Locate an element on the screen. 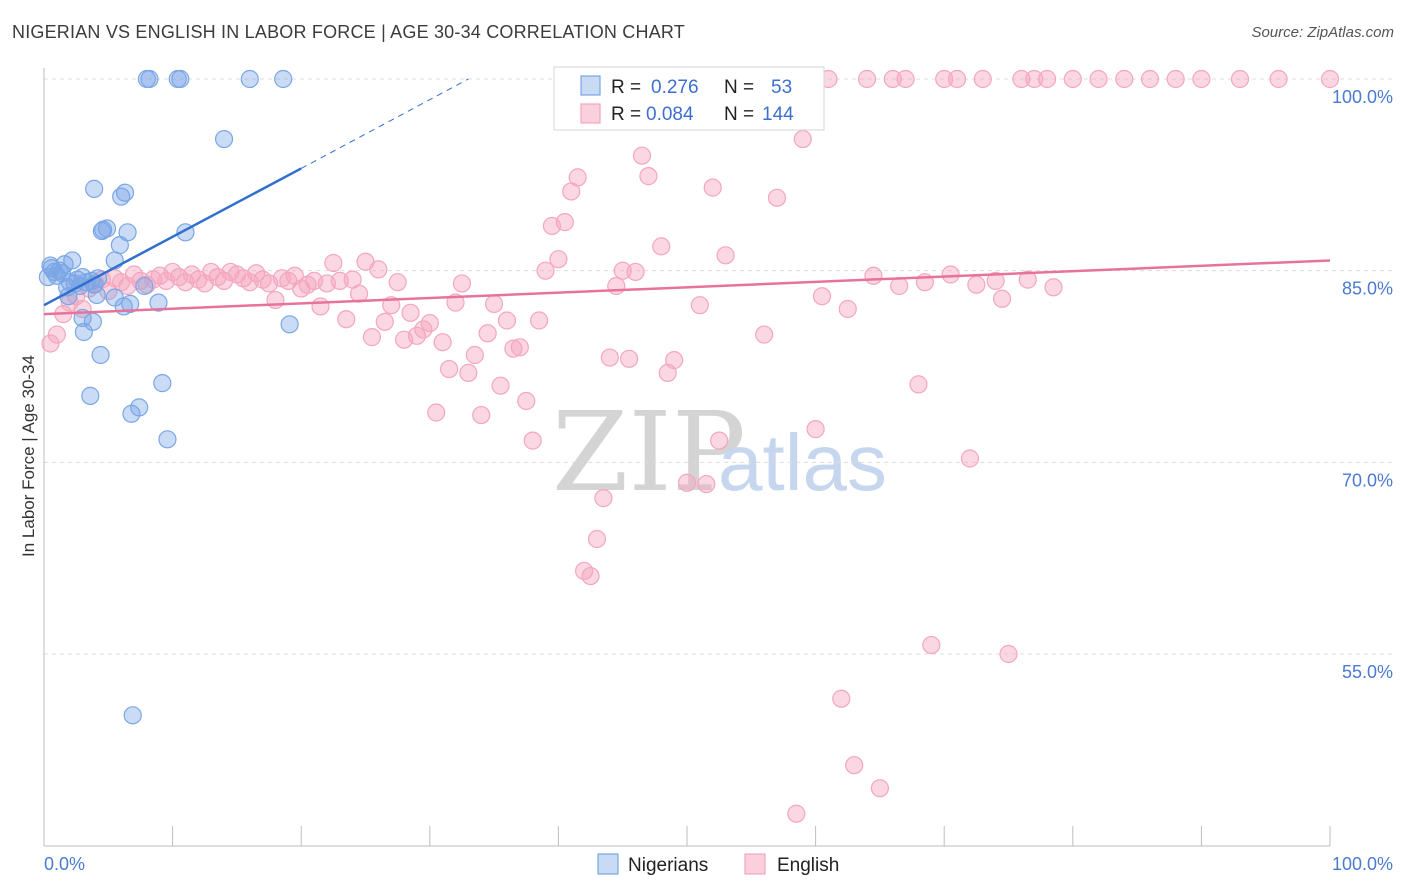 This screenshot has height=892, width=1406. y-tick-label-100: 100.0% is located at coordinates (1362, 97).